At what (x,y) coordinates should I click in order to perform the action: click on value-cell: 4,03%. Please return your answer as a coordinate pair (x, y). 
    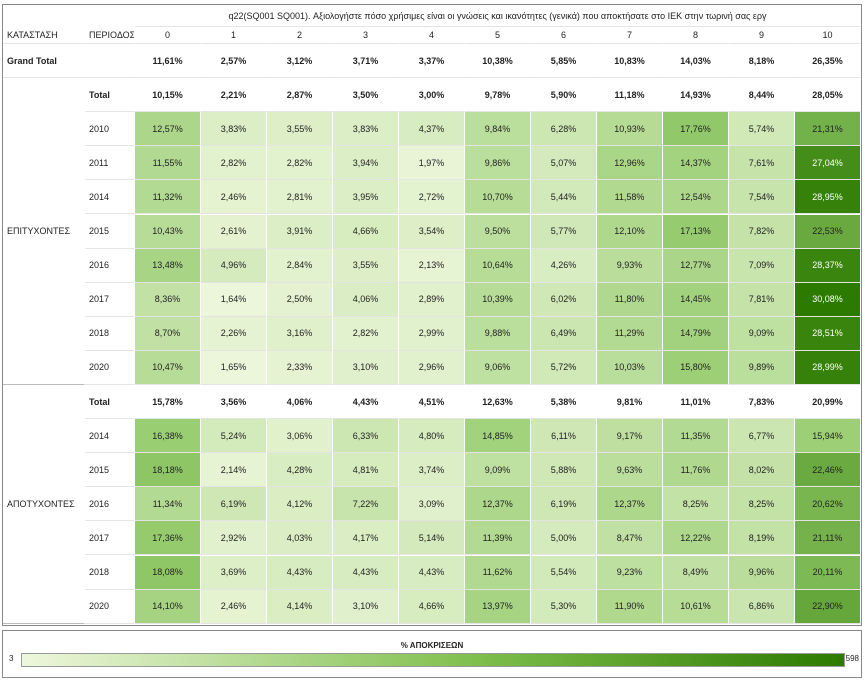
    Looking at the image, I should click on (300, 538).